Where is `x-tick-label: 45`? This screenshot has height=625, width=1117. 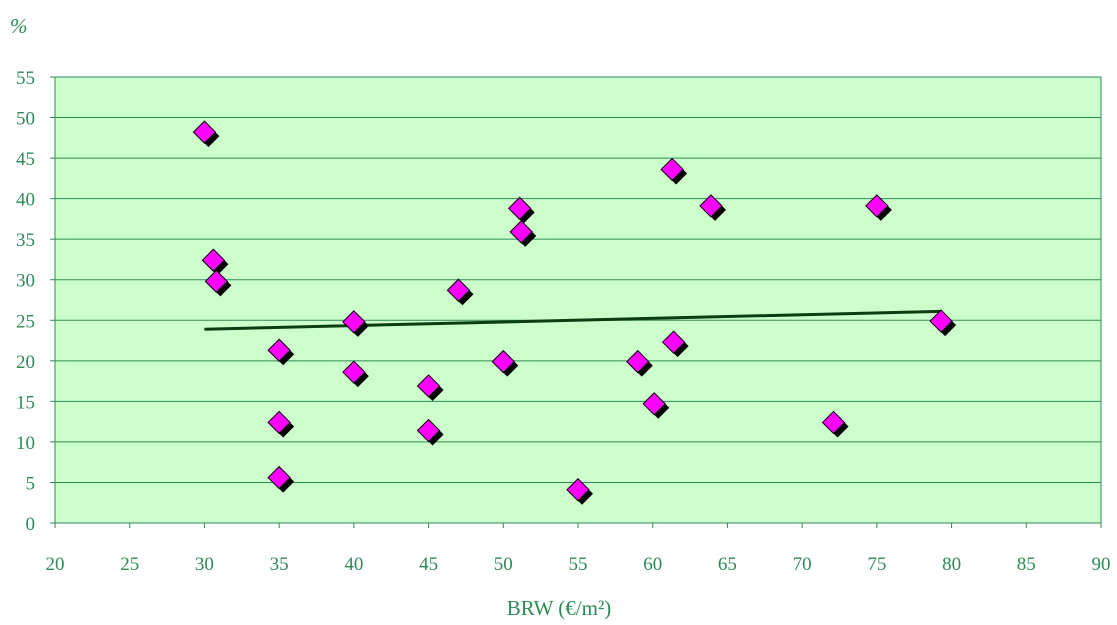 x-tick-label: 45 is located at coordinates (428, 564).